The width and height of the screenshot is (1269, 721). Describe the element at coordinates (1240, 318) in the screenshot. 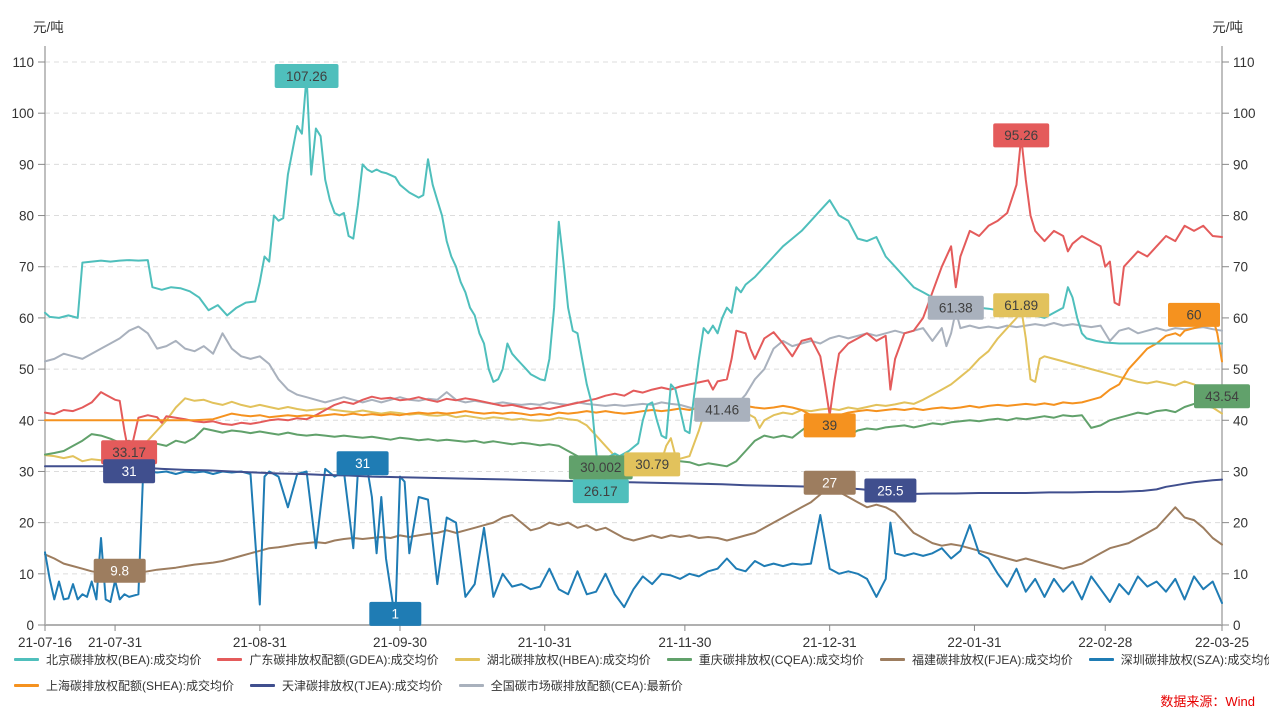

I see `y-tick-label-right: 60` at that location.